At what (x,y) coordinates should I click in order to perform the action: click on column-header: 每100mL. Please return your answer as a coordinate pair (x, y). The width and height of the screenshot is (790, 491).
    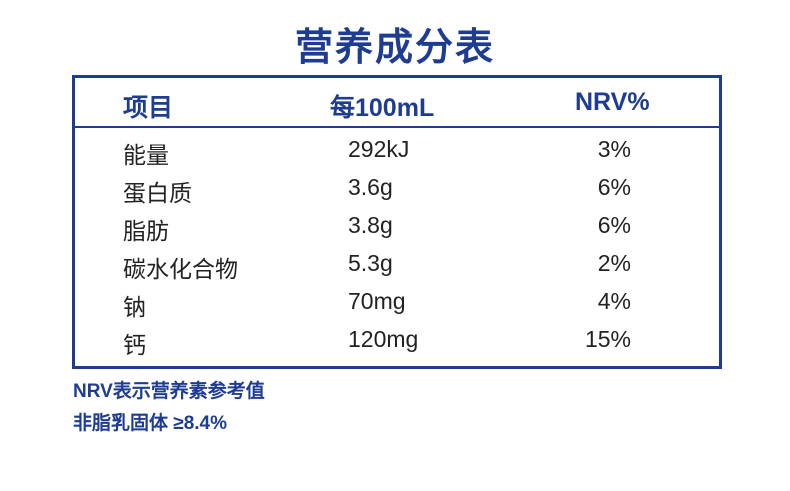
    Looking at the image, I should click on (382, 108).